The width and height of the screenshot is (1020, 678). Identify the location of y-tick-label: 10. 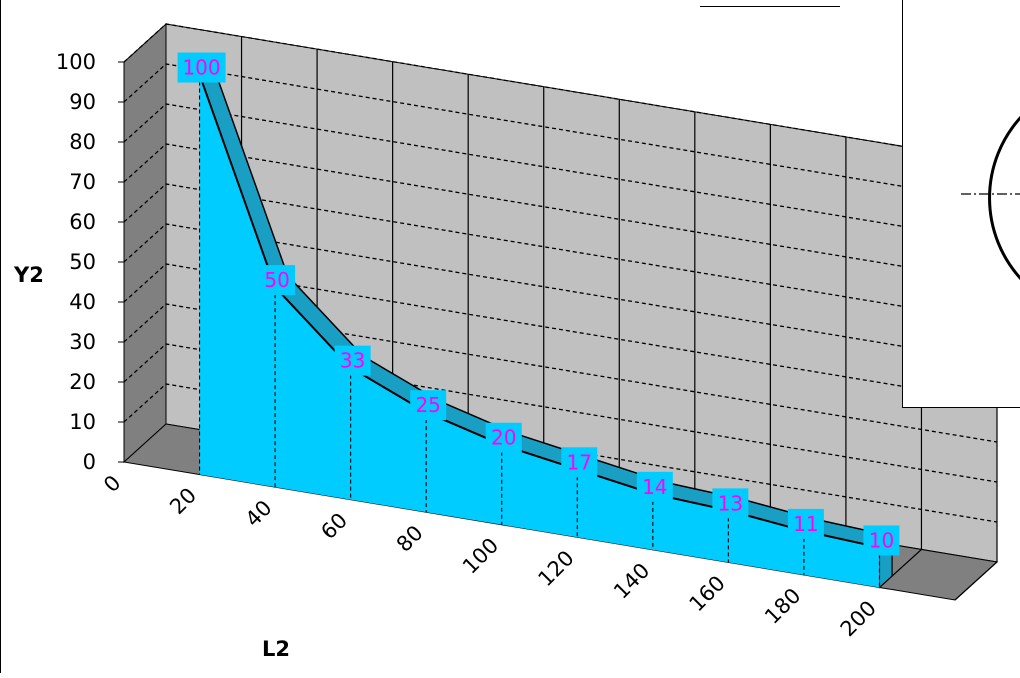
(82, 422).